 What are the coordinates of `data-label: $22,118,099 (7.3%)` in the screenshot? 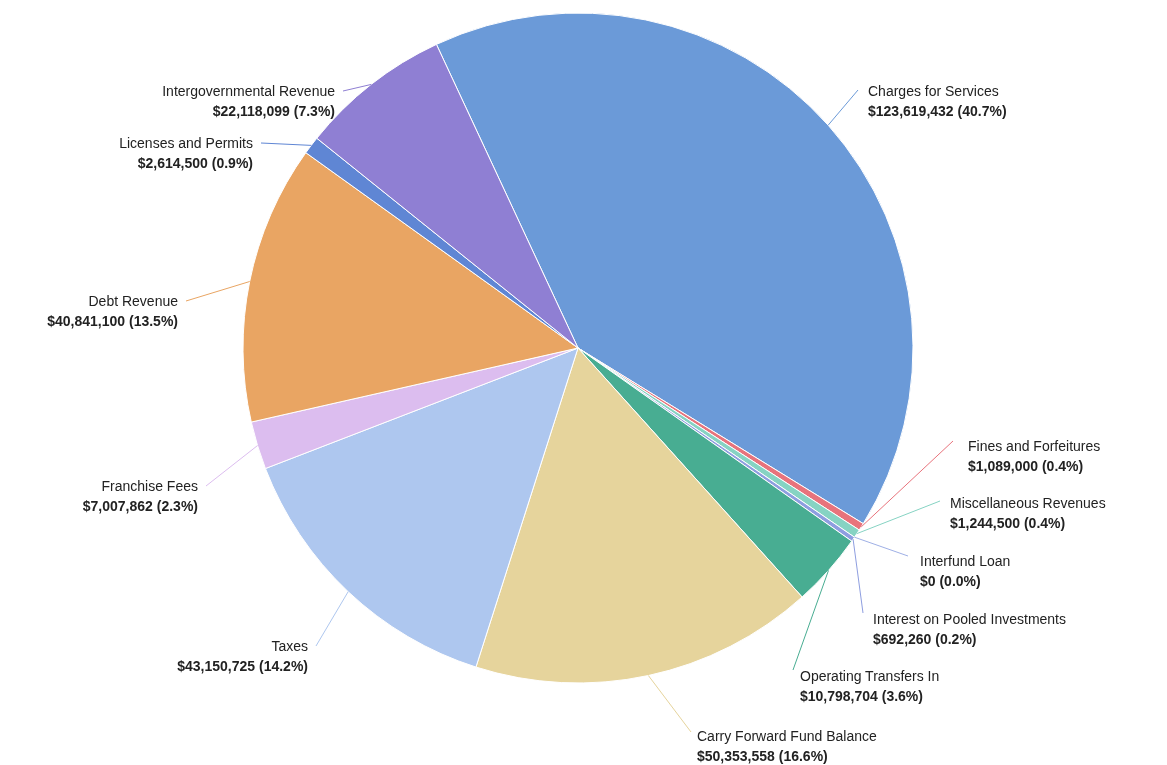 It's located at (273, 111).